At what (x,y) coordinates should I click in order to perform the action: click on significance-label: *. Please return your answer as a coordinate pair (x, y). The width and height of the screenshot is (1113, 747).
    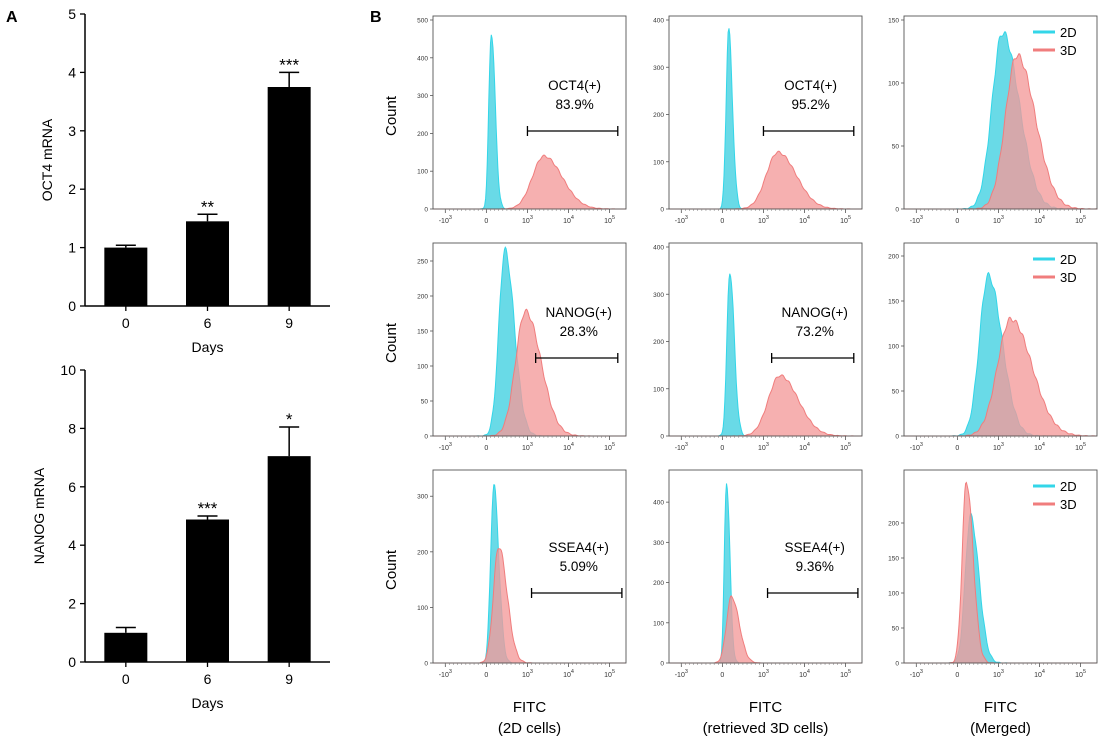
    Looking at the image, I should click on (289, 419).